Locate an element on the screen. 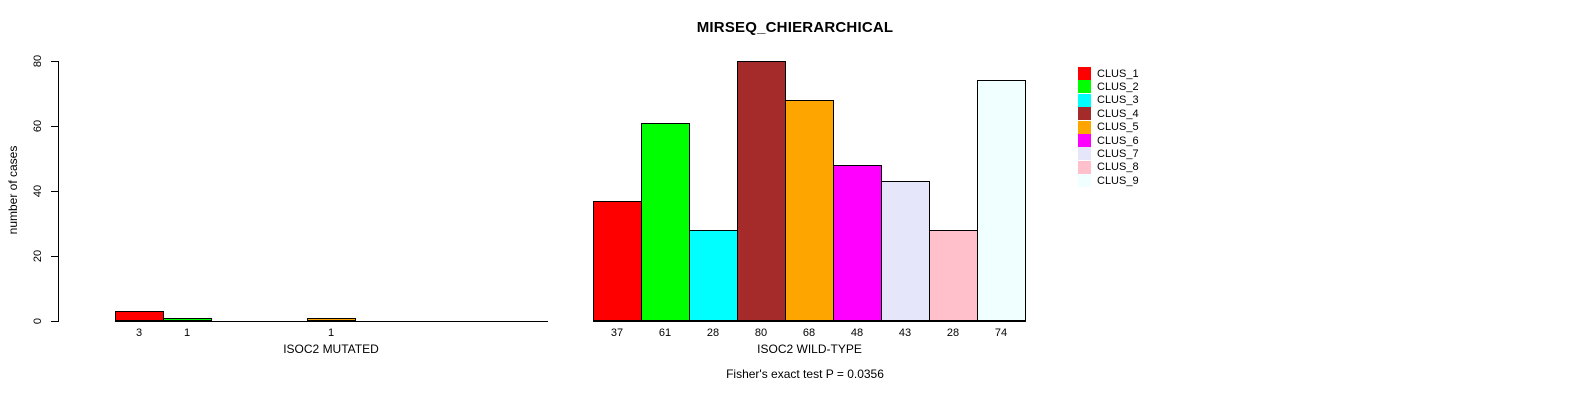  x-axis-label-mutated: ISOC2 MUTATED is located at coordinates (331, 349).